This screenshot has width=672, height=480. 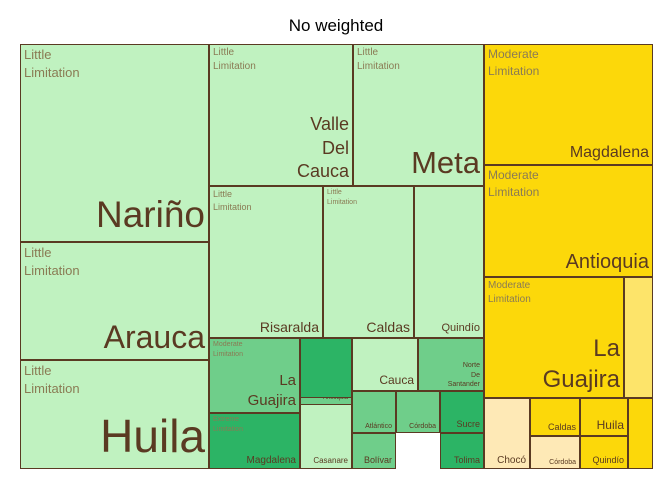 I want to click on treemap-tile: Little Limitation Caldas, so click(x=368, y=262).